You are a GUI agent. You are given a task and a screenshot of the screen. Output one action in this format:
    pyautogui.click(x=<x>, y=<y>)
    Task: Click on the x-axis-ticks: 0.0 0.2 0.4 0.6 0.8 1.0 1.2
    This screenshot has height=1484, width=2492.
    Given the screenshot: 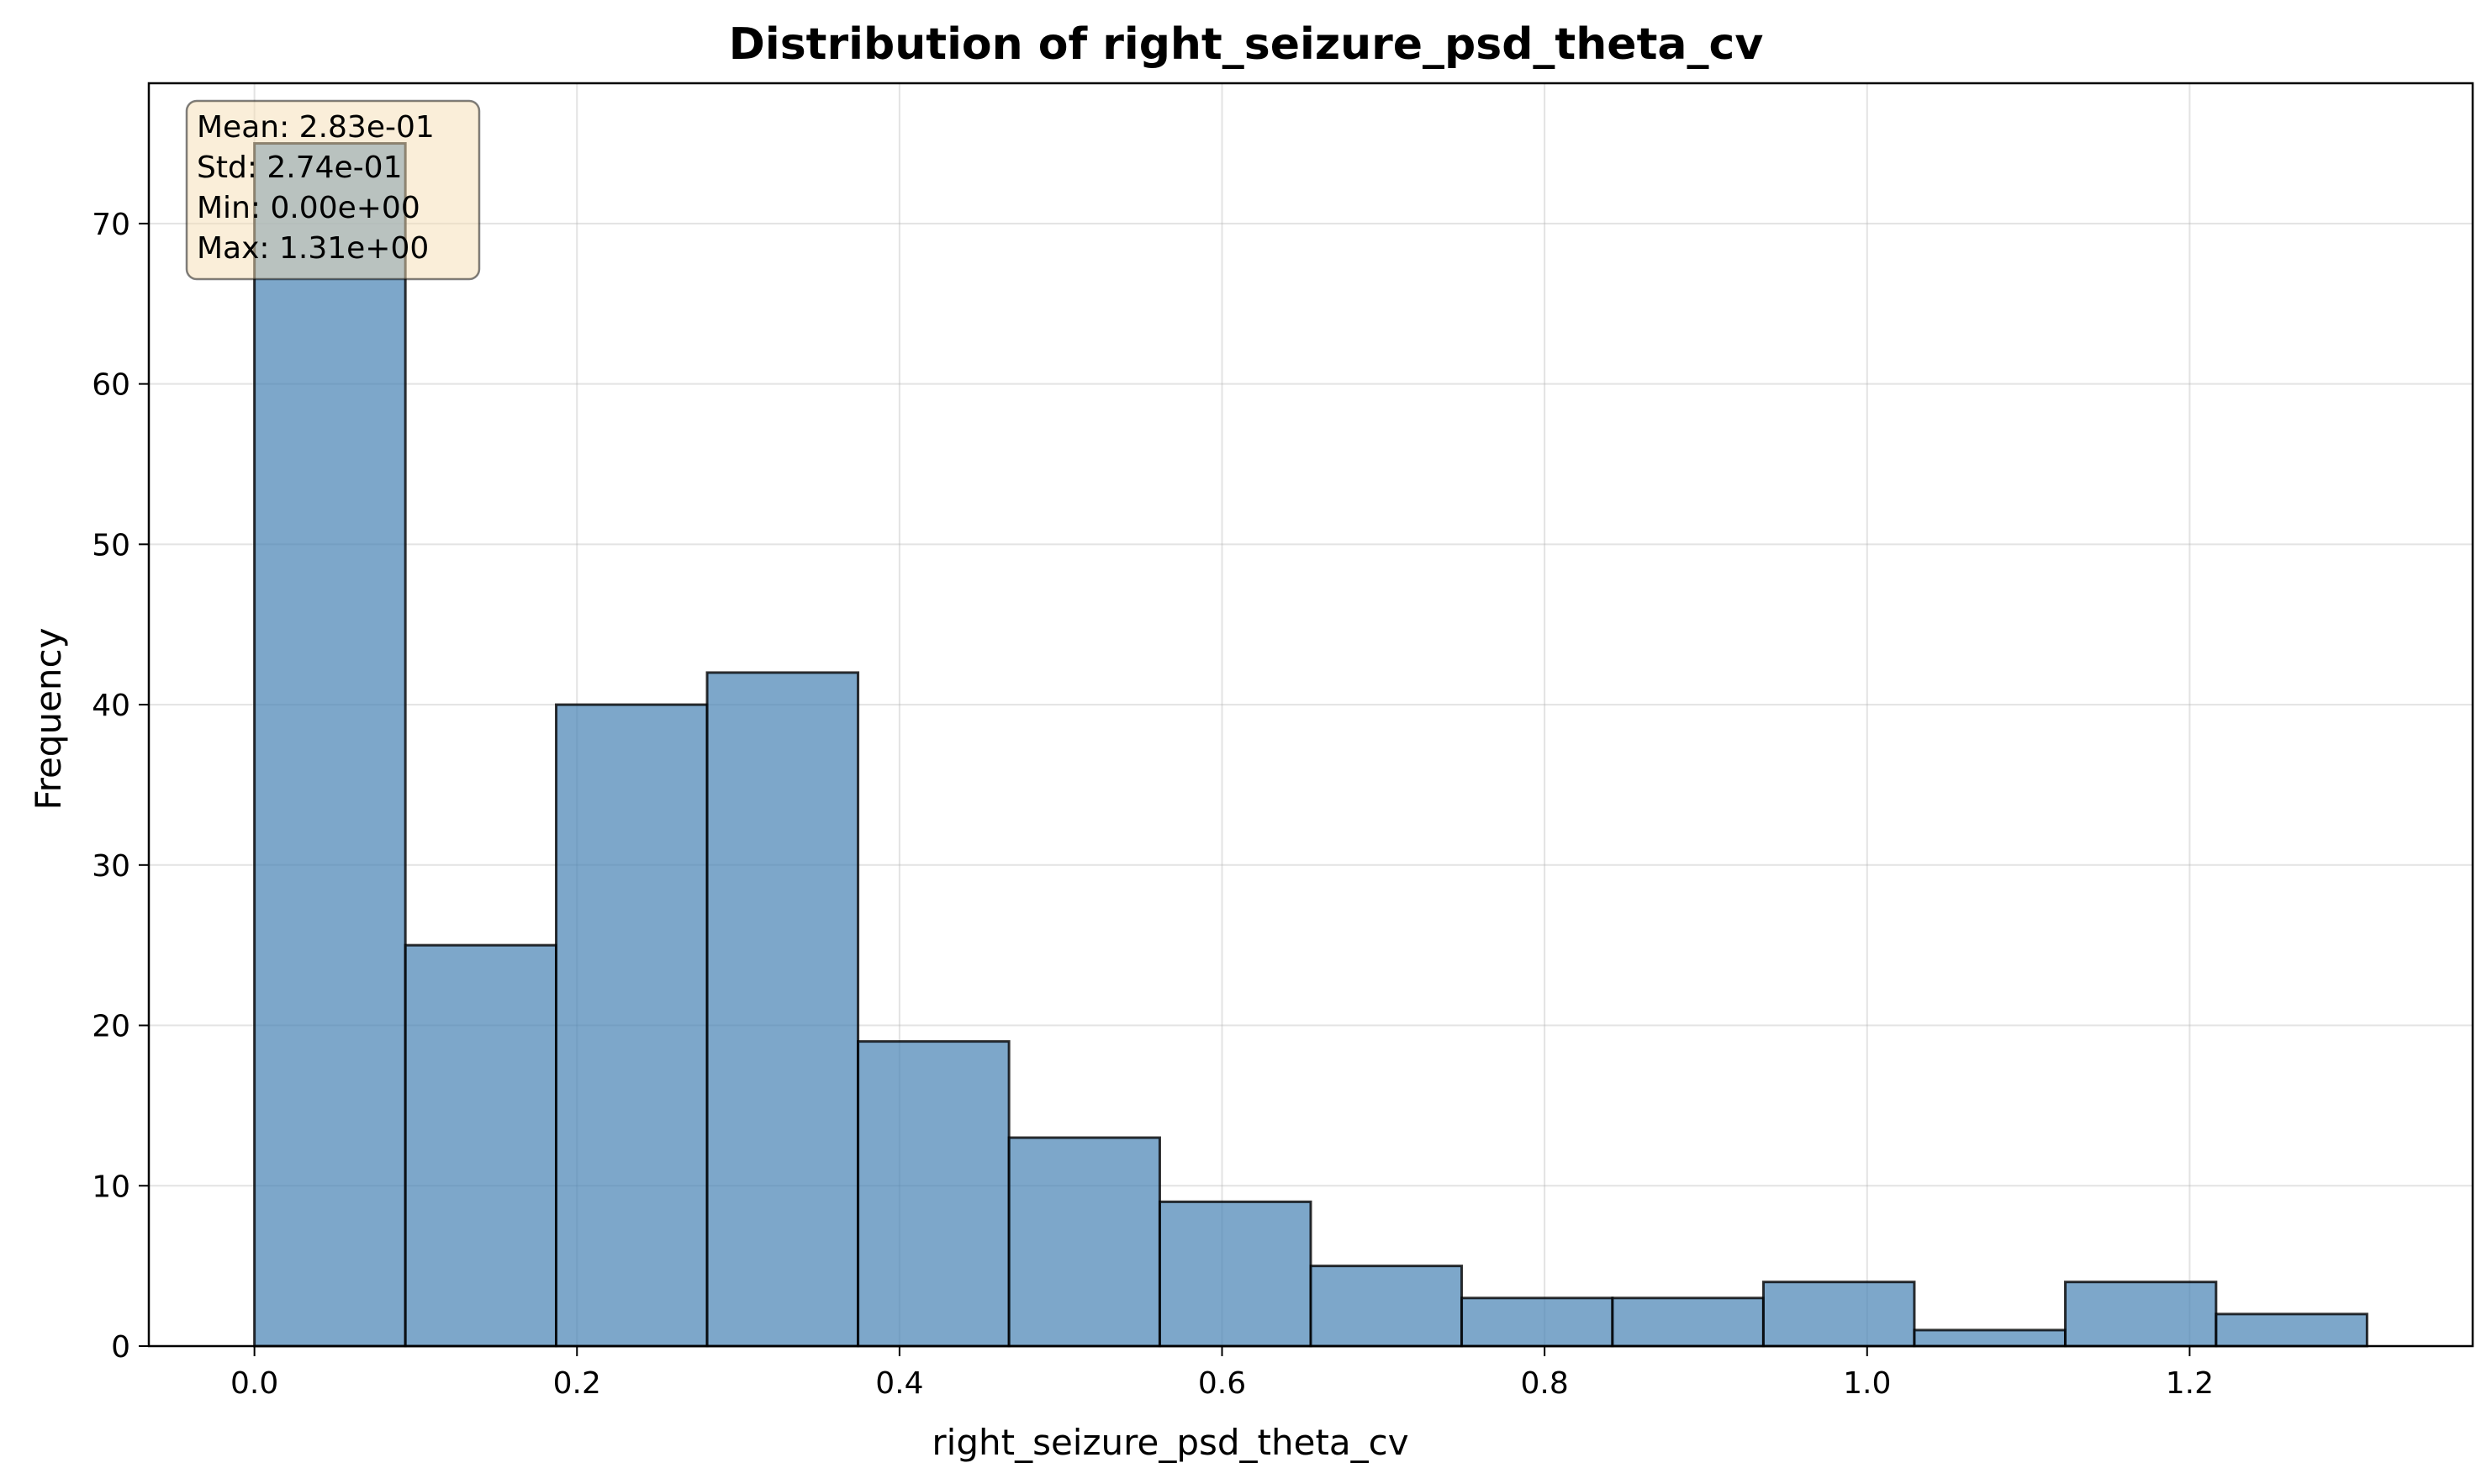 What is the action you would take?
    pyautogui.click(x=1222, y=1373)
    